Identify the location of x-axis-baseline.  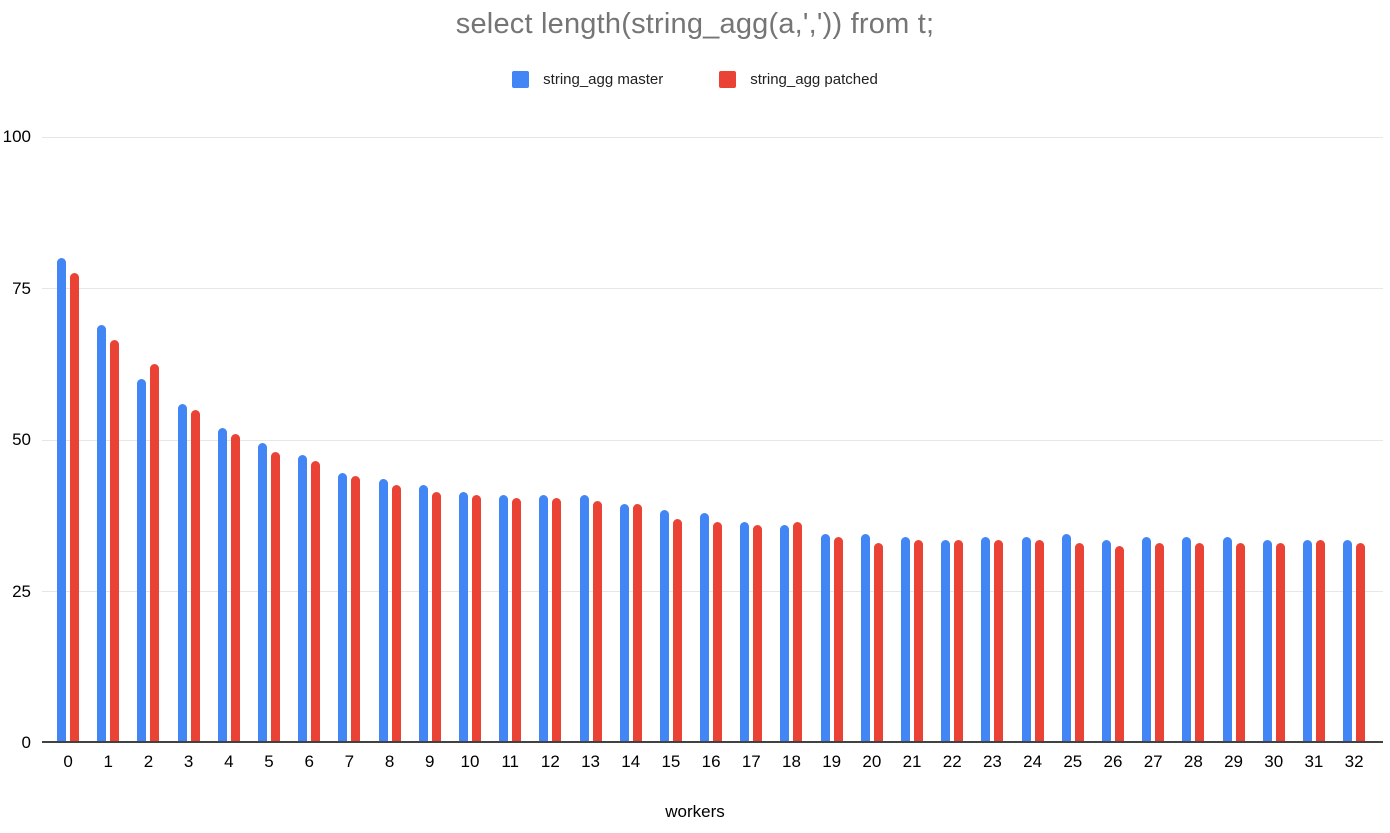
(712, 742).